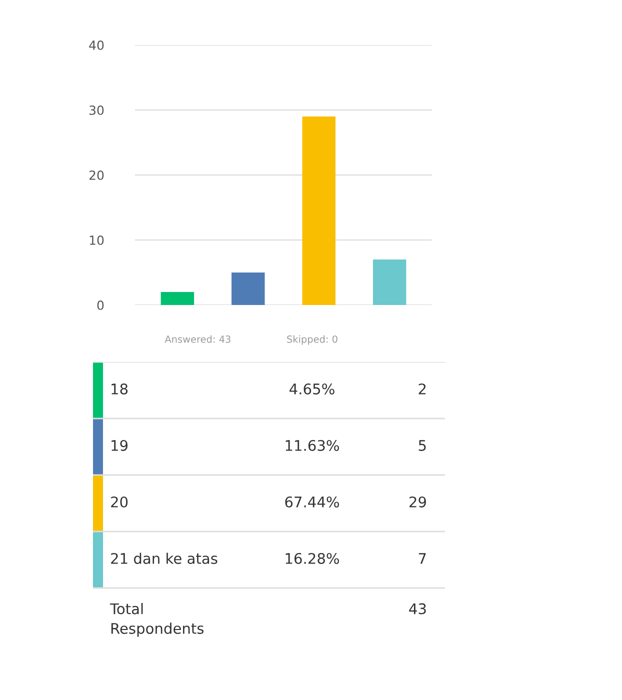 The image size is (622, 700). Describe the element at coordinates (119, 502) in the screenshot. I see `text: 20` at that location.